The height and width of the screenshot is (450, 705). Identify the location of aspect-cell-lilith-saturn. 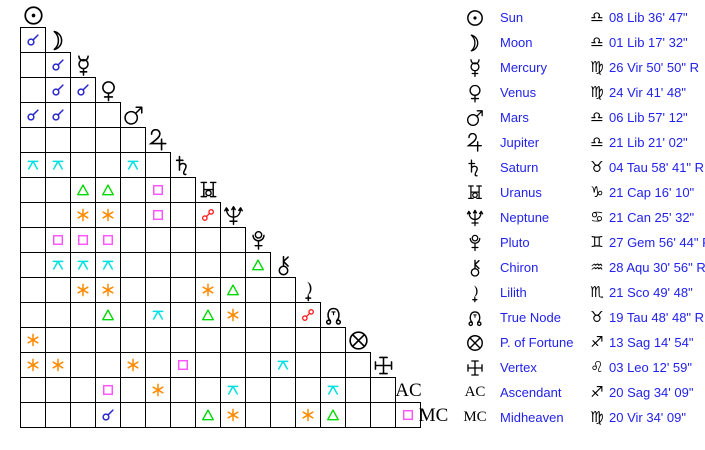
(183, 290).